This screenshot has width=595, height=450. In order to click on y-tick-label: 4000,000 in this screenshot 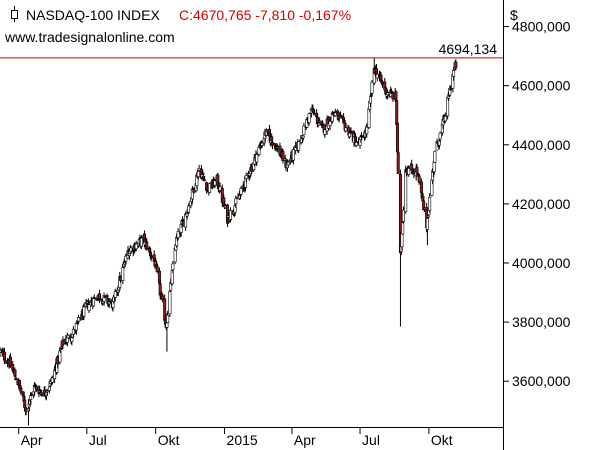, I will do `click(541, 263)`.